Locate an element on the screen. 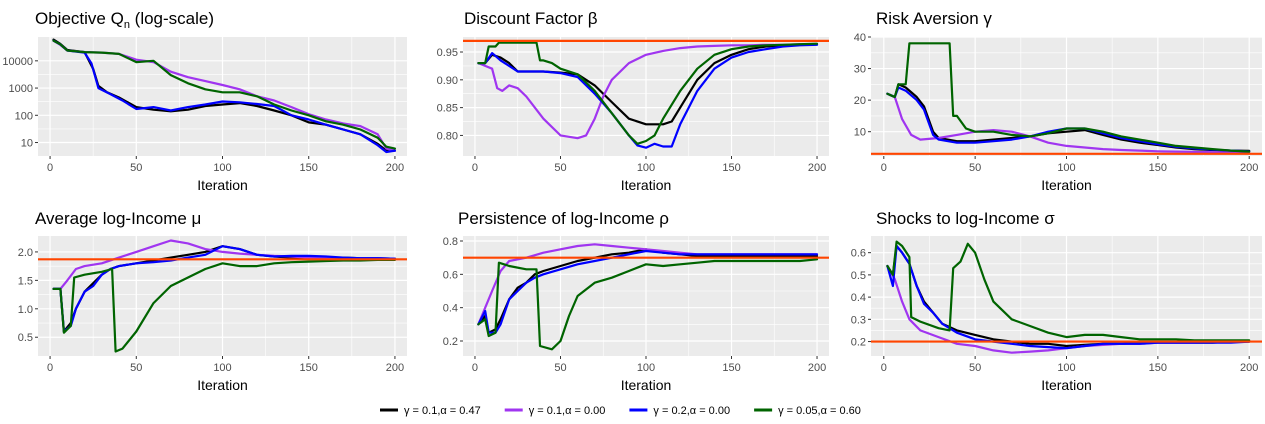 The width and height of the screenshot is (1265, 424). legend-label: γ = 0.2,α = 0.00 is located at coordinates (691, 411).